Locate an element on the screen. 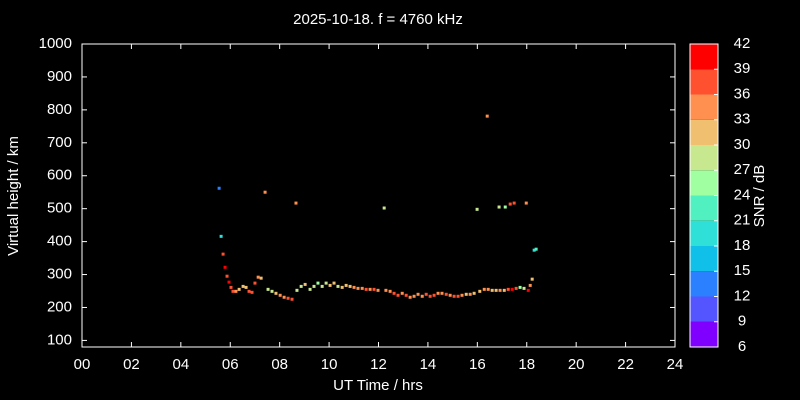 This screenshot has height=400, width=800. x-tick-label: 06 is located at coordinates (230, 364).